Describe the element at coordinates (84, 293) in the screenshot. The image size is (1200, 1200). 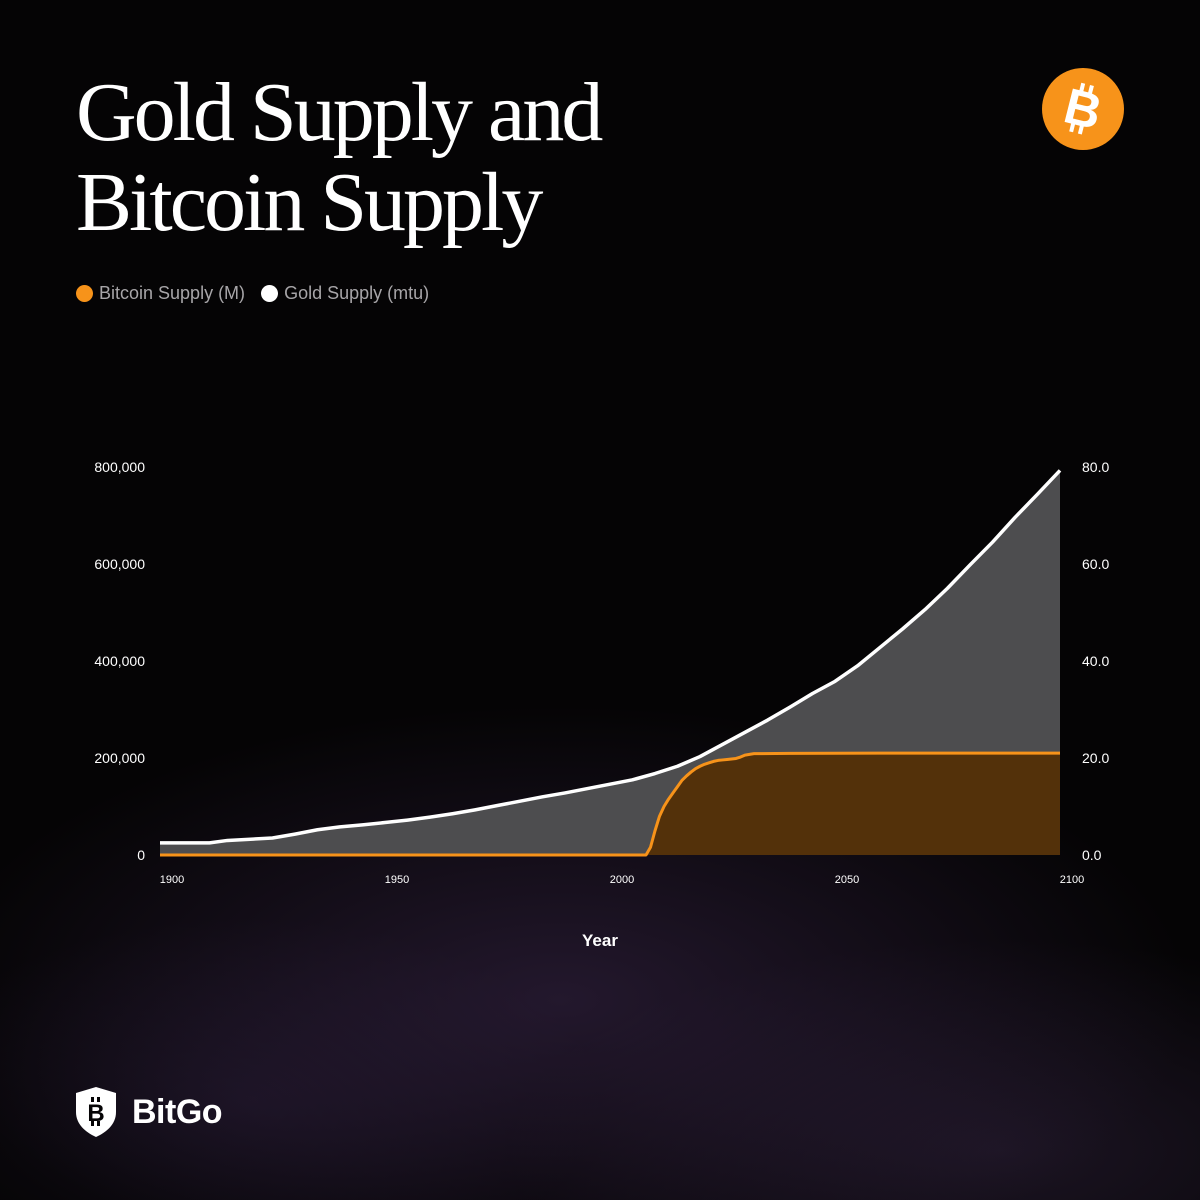
I see `legend-swatch-bitcoin` at that location.